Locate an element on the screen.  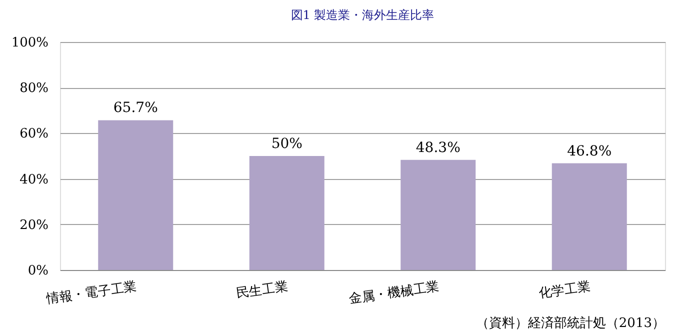
x-tick-label: 金属・機械工業 is located at coordinates (394, 294).